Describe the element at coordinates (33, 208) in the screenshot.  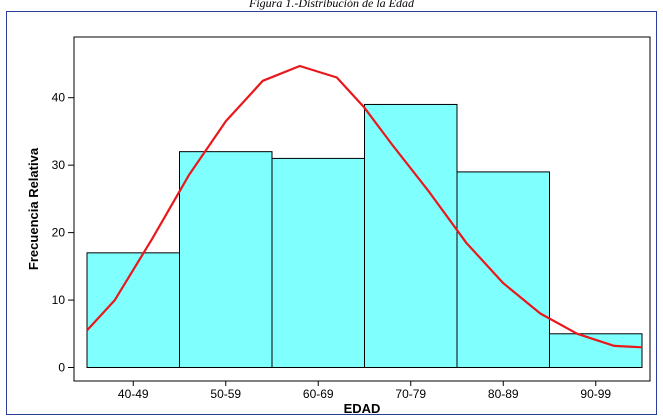
I see `y-axis-title: Frecuencia Relativa` at that location.